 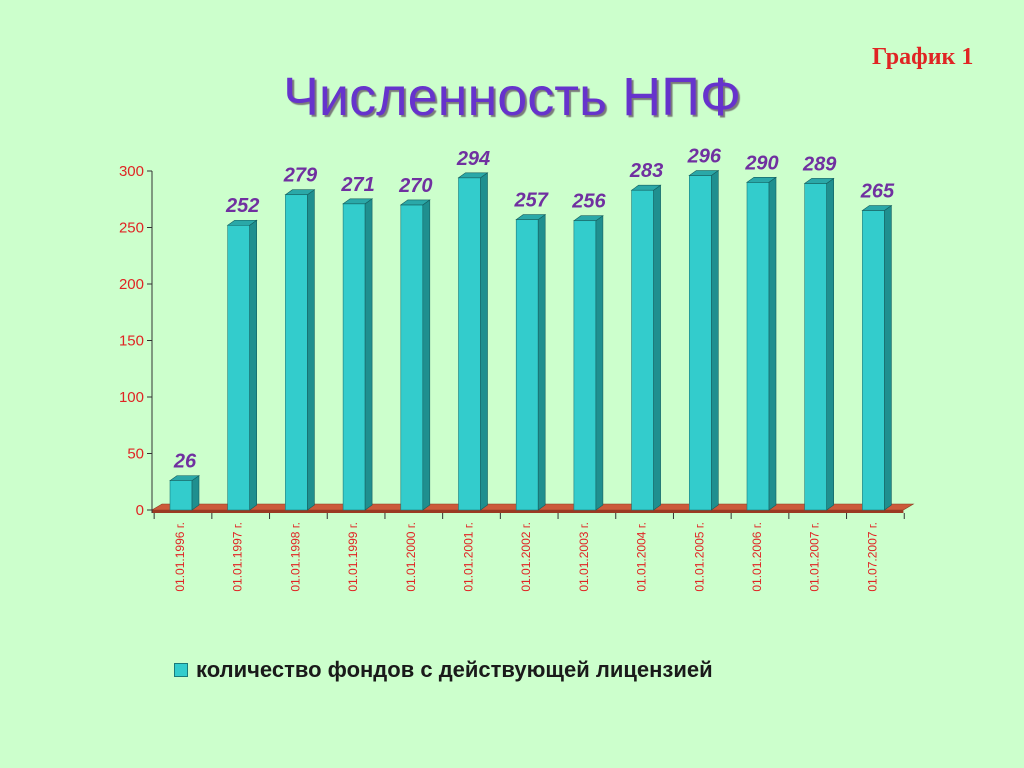 I want to click on slide-title: Численность НПФ, so click(x=512, y=97).